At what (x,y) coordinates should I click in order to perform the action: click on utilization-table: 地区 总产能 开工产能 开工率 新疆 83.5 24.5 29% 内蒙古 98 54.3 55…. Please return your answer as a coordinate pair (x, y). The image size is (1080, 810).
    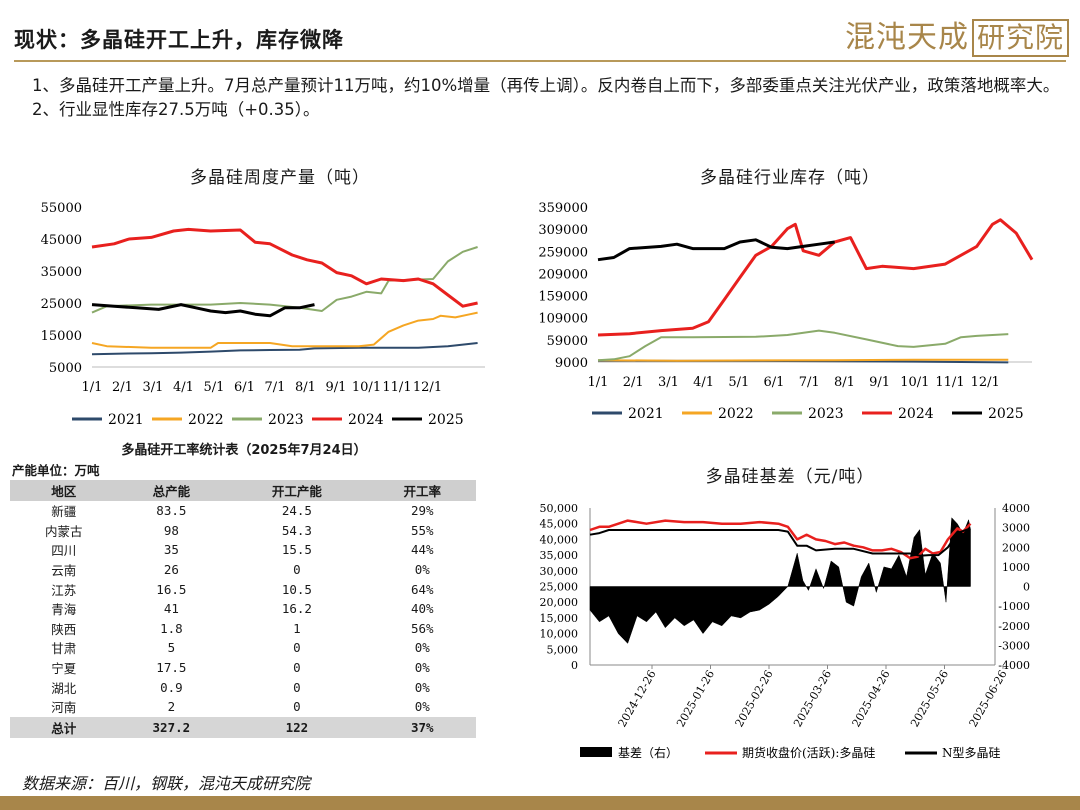
    Looking at the image, I should click on (243, 609).